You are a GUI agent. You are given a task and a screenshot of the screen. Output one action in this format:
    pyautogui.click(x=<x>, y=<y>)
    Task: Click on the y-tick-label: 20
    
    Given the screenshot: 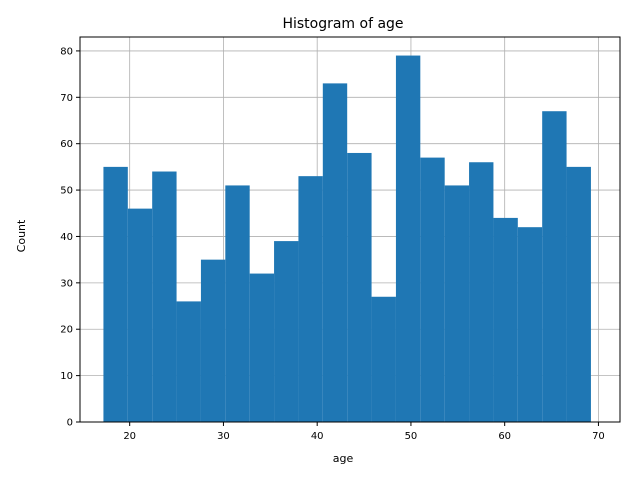 What is the action you would take?
    pyautogui.click(x=66, y=330)
    